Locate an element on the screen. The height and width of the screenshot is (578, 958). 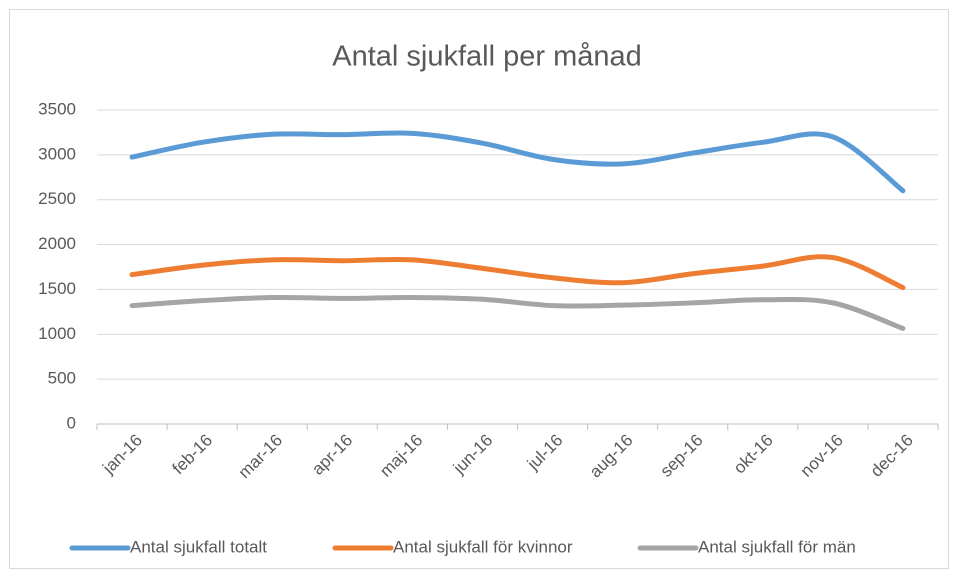
y-tick-label: 1000 is located at coordinates (57, 333).